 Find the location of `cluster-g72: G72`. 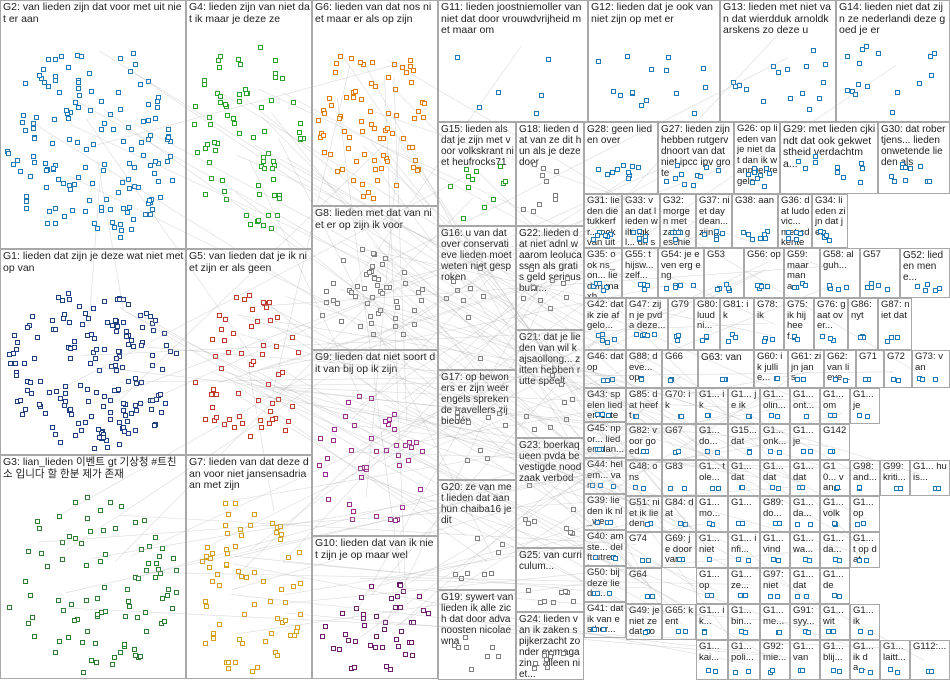

cluster-g72: G72 is located at coordinates (898, 369).